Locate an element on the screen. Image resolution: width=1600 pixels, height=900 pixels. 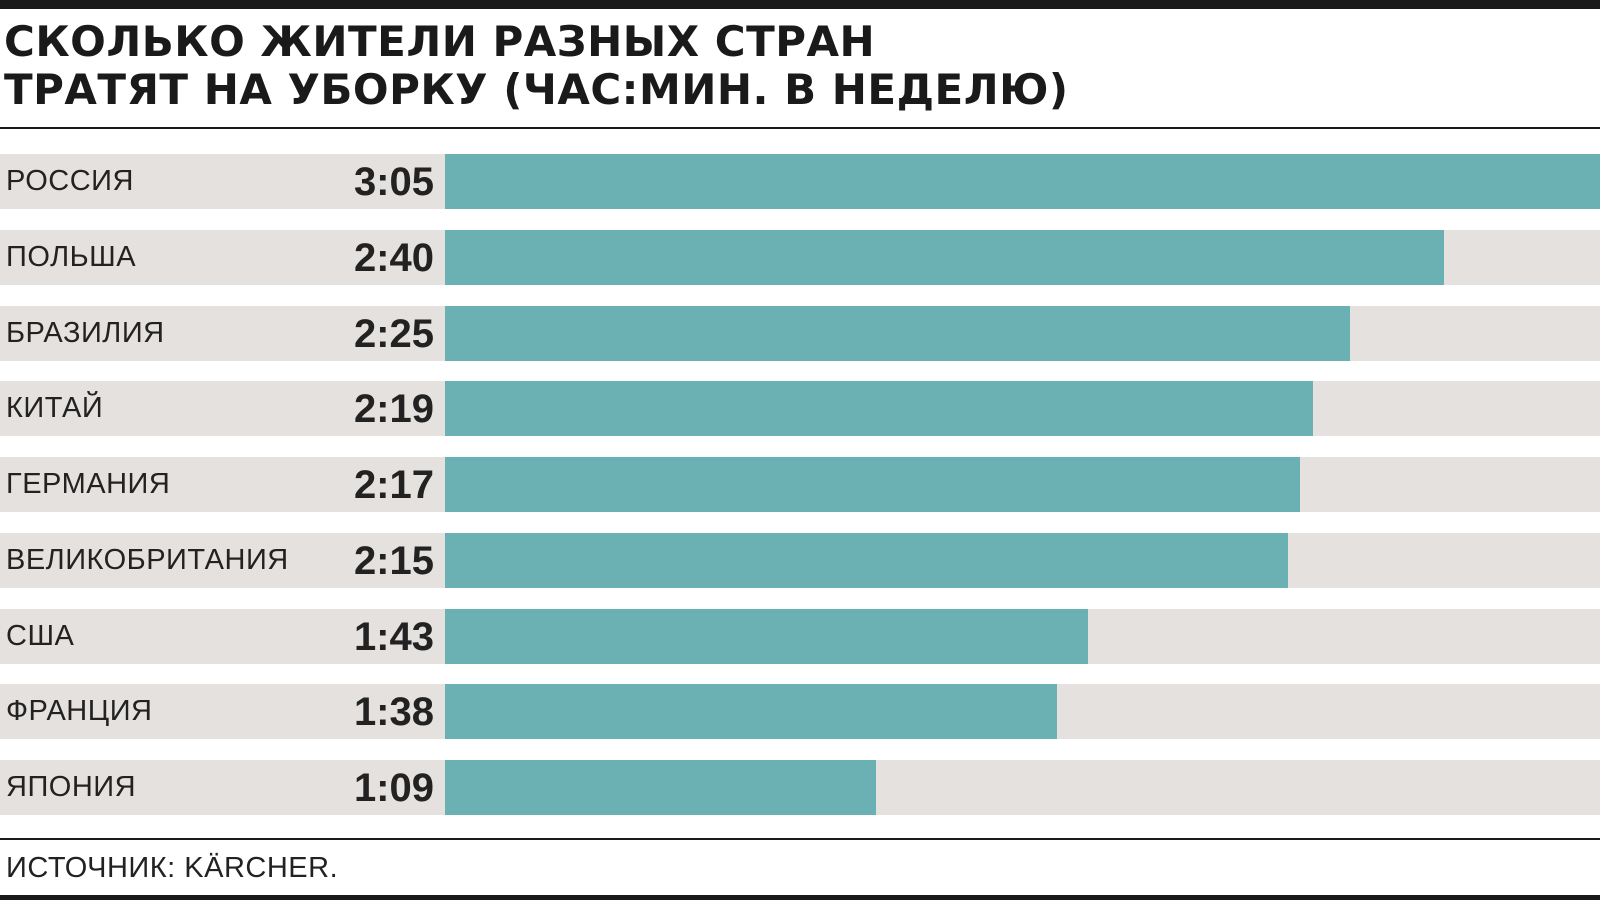
data-label: 2:15 is located at coordinates (393, 561).